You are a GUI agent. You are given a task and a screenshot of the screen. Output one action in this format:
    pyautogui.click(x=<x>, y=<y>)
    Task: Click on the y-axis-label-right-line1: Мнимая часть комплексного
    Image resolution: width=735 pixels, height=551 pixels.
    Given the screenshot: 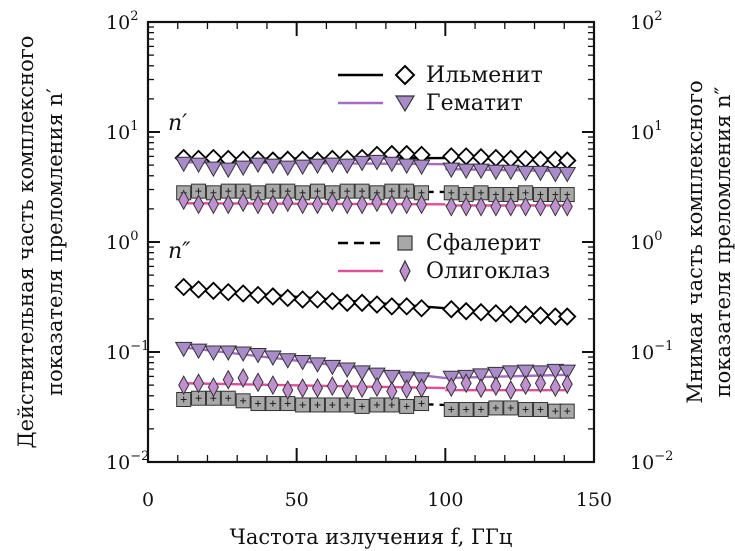 What is the action you would take?
    pyautogui.click(x=695, y=241)
    